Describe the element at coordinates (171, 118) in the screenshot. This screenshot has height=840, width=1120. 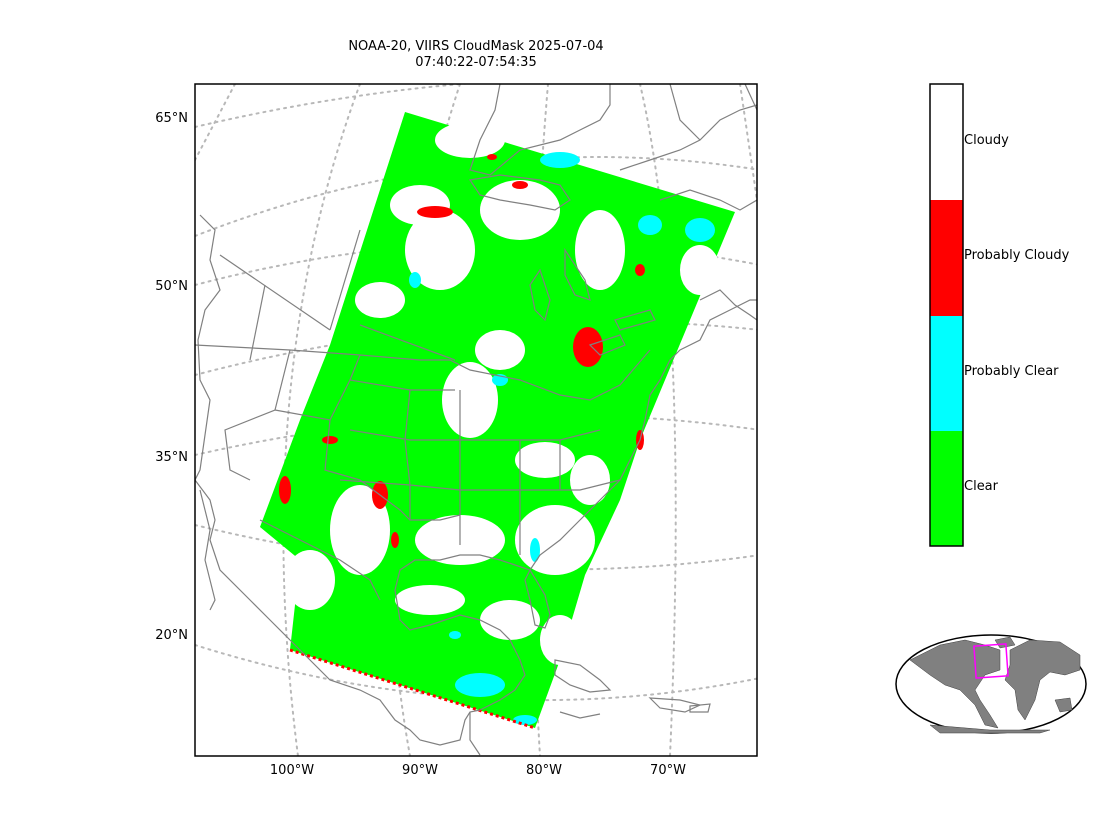
I see `lat-label-65n: 65°N` at that location.